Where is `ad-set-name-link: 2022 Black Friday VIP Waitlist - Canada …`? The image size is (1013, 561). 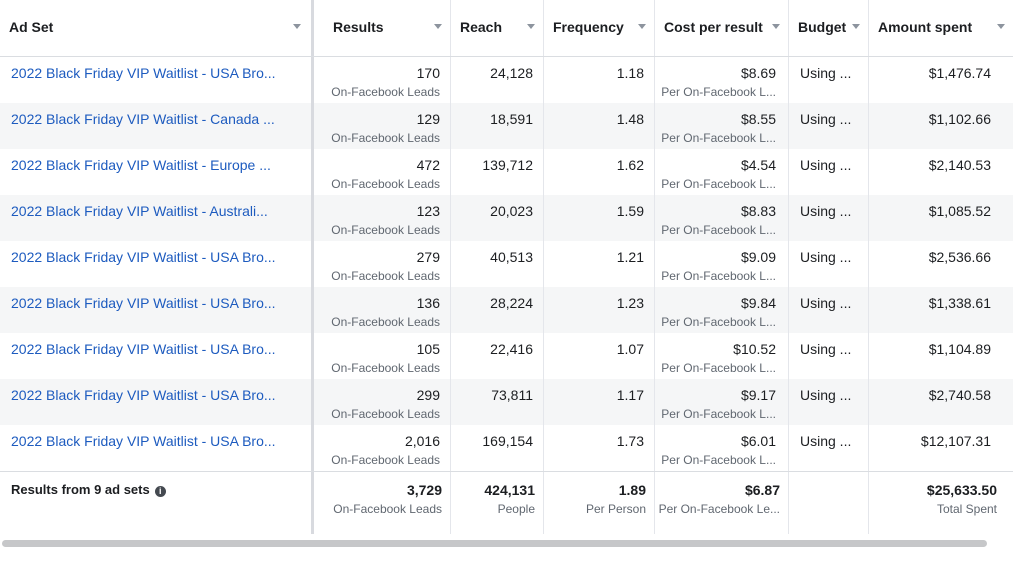 ad-set-name-link: 2022 Black Friday VIP Waitlist - Canada … is located at coordinates (143, 119).